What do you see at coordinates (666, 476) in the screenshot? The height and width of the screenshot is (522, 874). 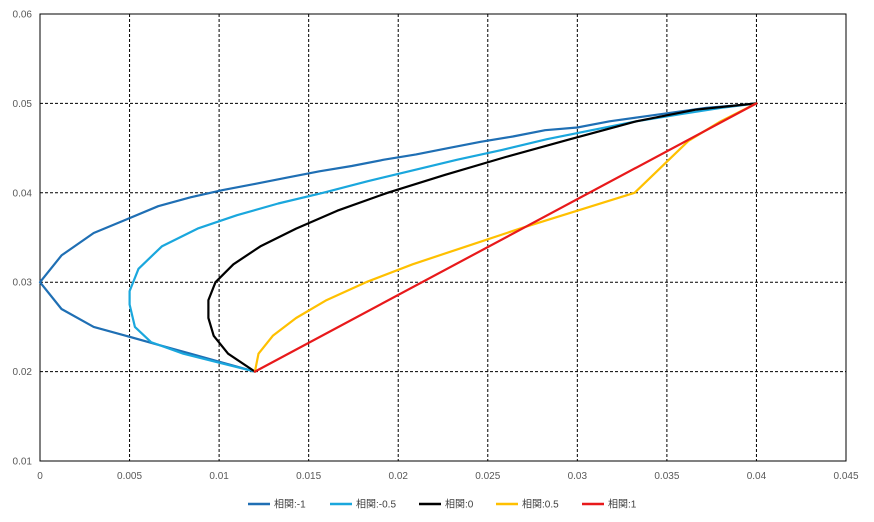 I see `x-tick-label: 0.035` at bounding box center [666, 476].